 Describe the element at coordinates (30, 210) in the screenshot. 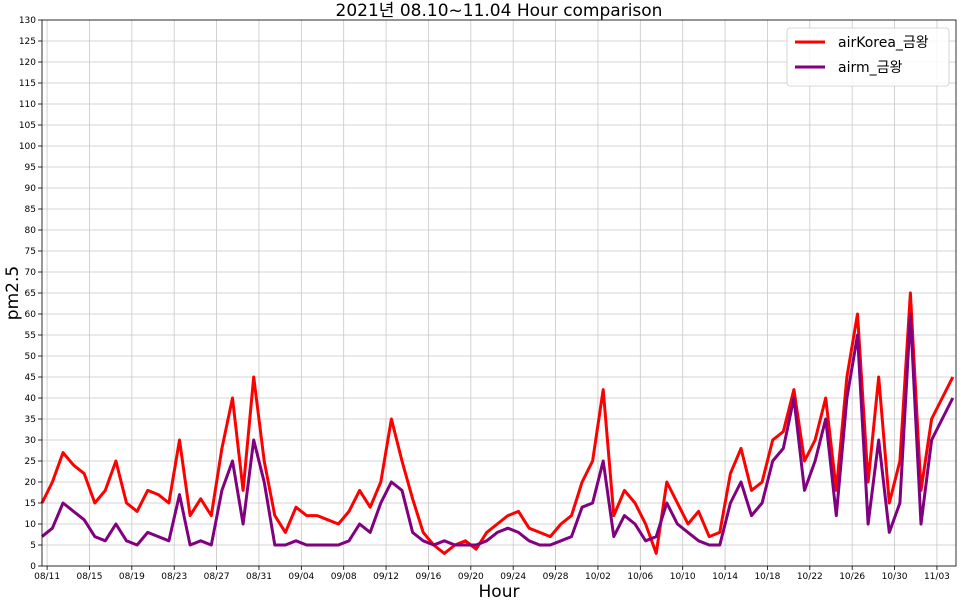

I see `y-tick-label: 85` at that location.